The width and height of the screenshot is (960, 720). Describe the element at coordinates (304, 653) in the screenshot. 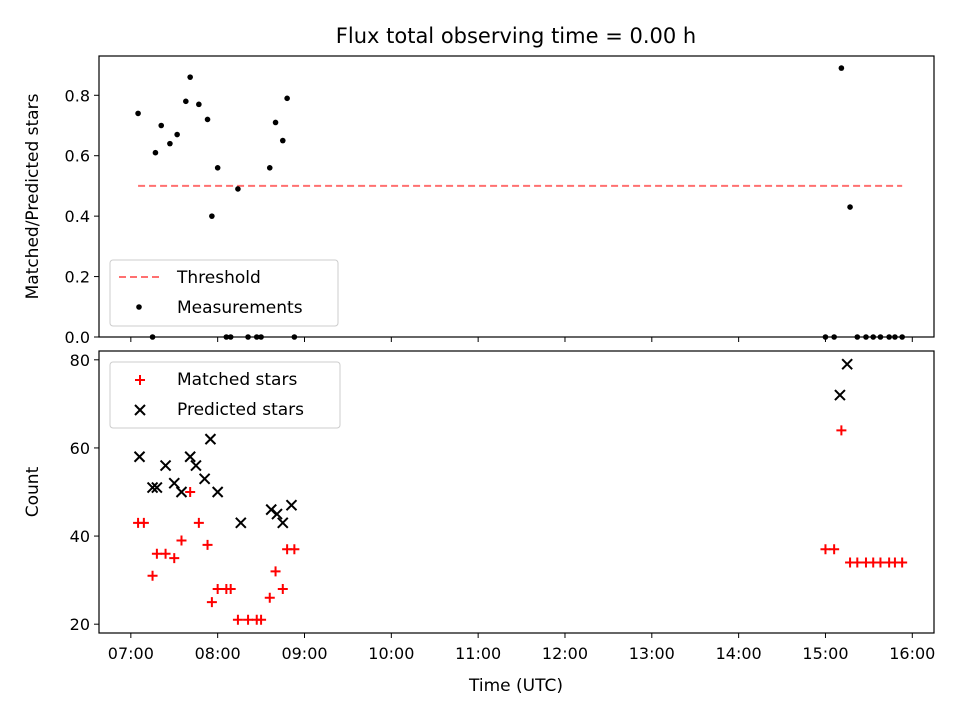

I see `x-tick-label: 09:00` at that location.